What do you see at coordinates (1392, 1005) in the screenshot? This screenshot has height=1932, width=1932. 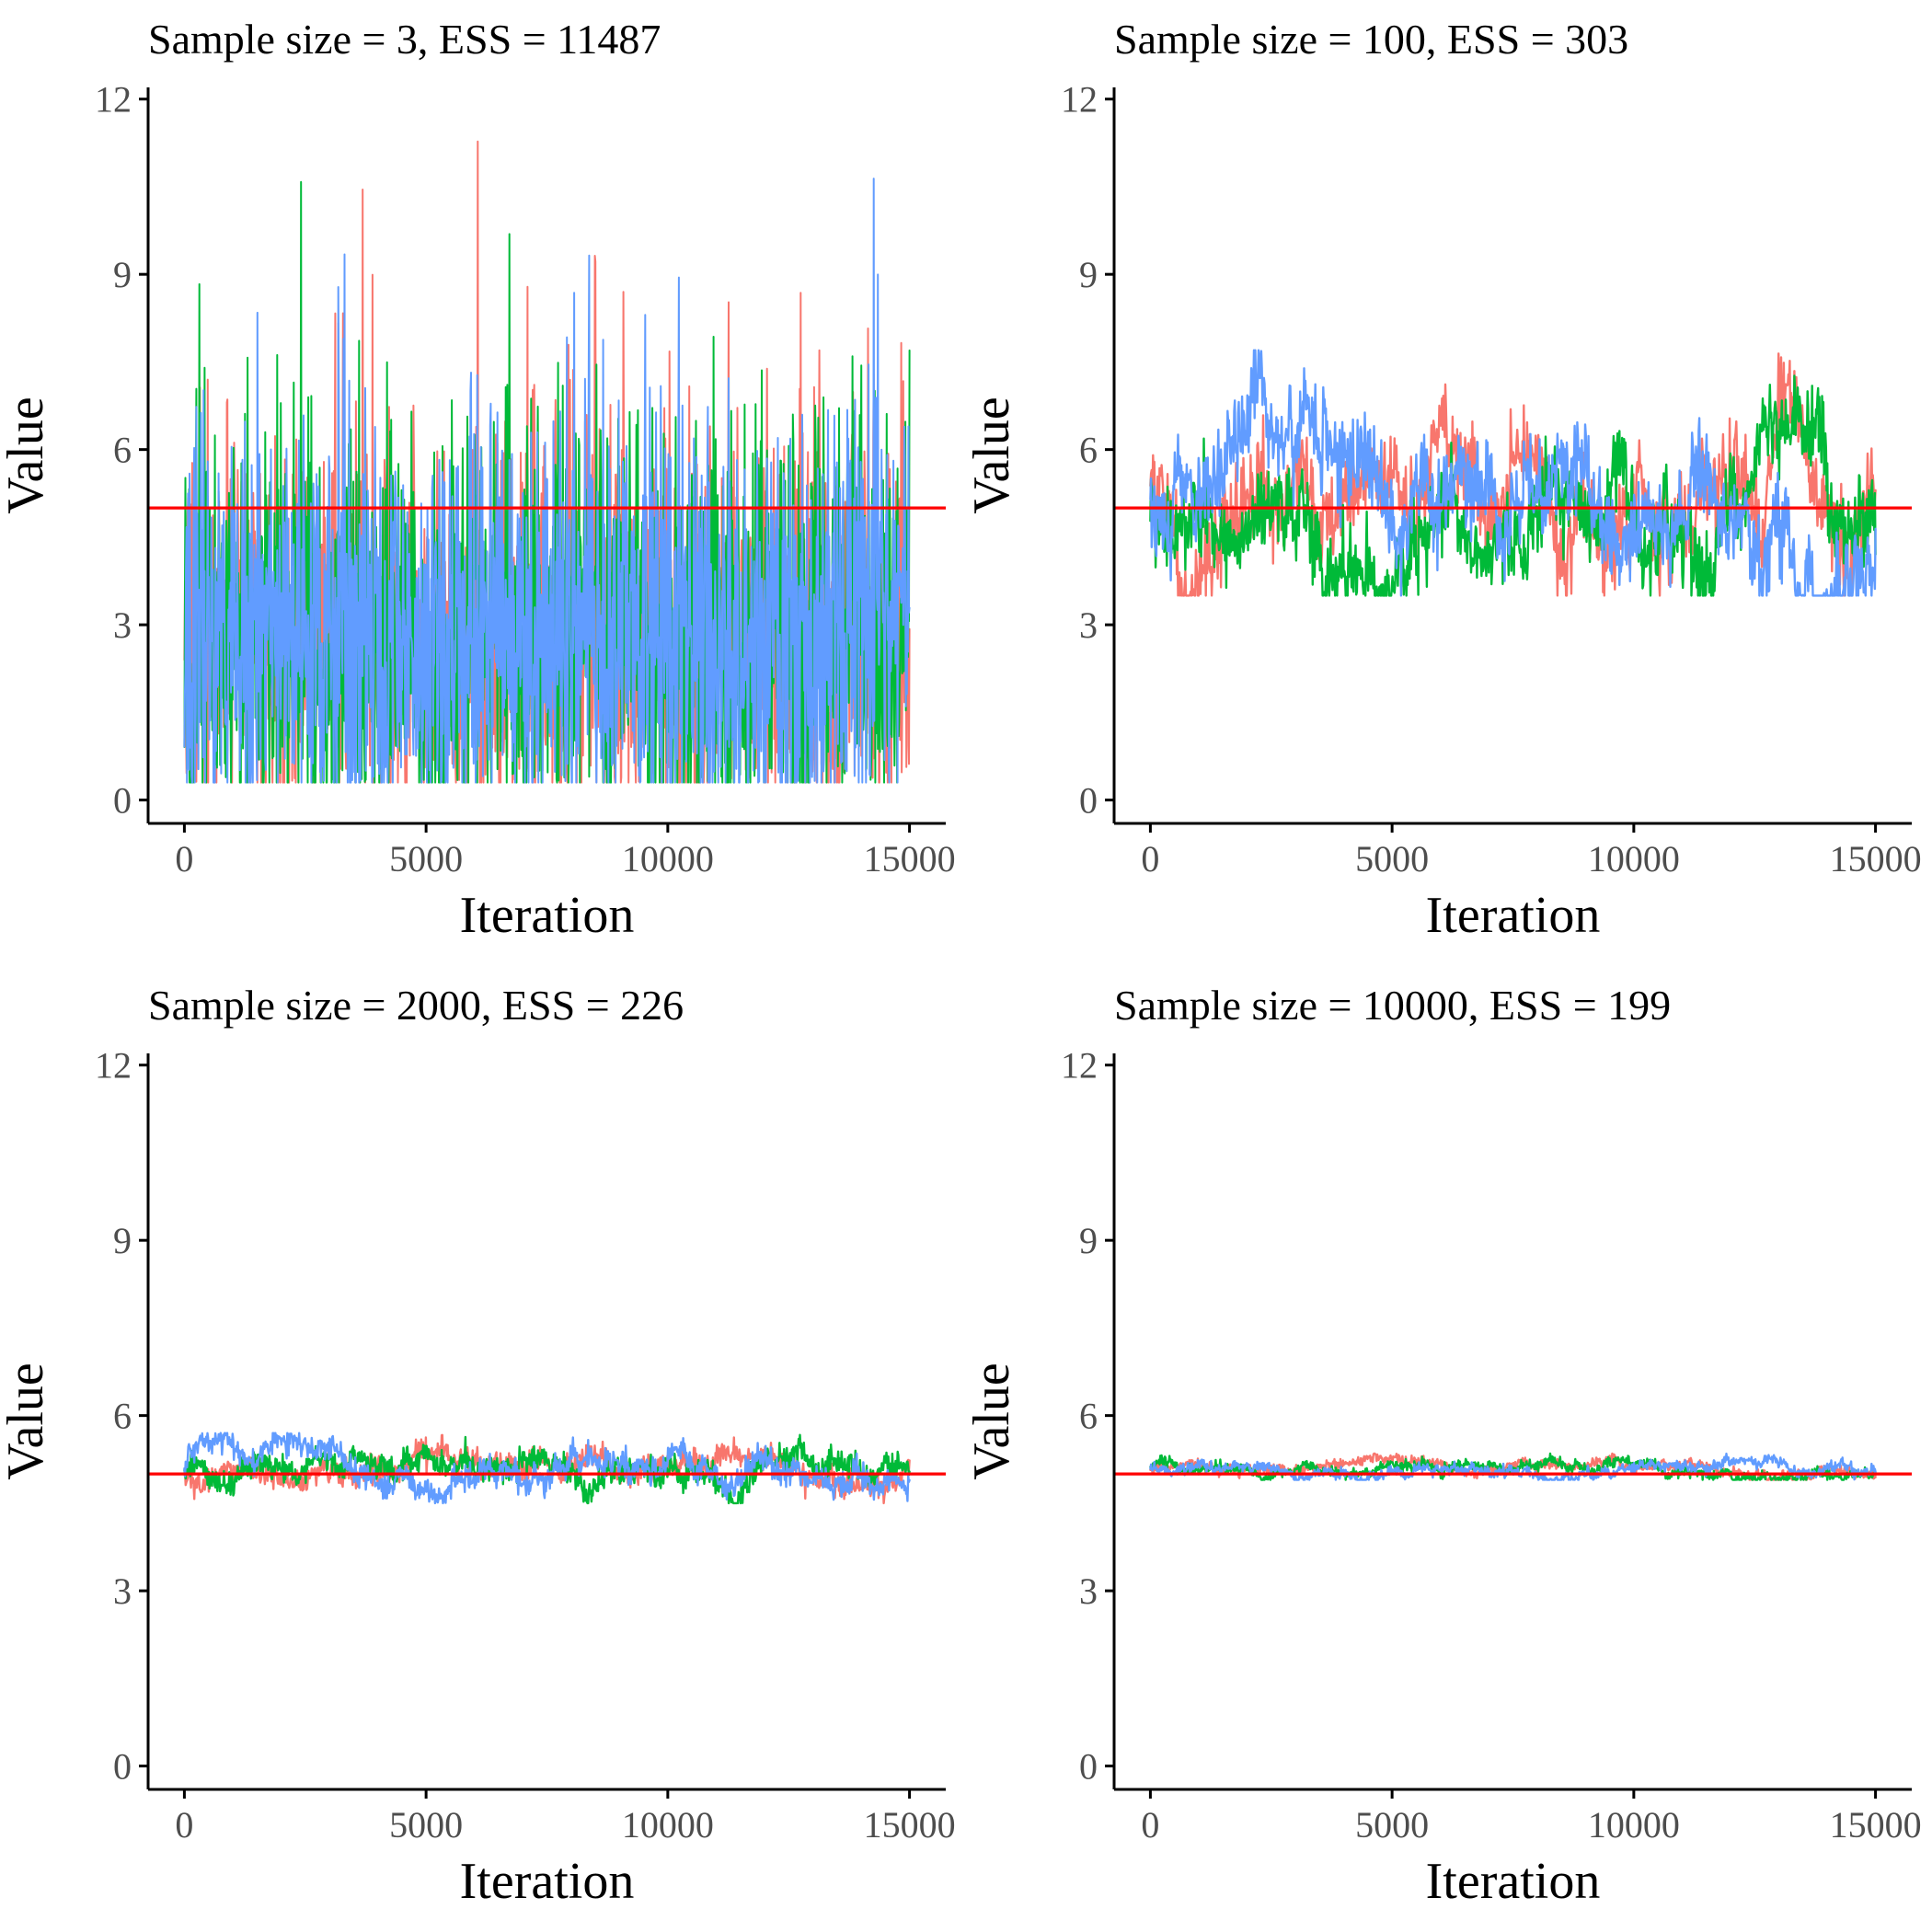 I see `panel-title: Sample size = 10000, ESS = 199` at bounding box center [1392, 1005].